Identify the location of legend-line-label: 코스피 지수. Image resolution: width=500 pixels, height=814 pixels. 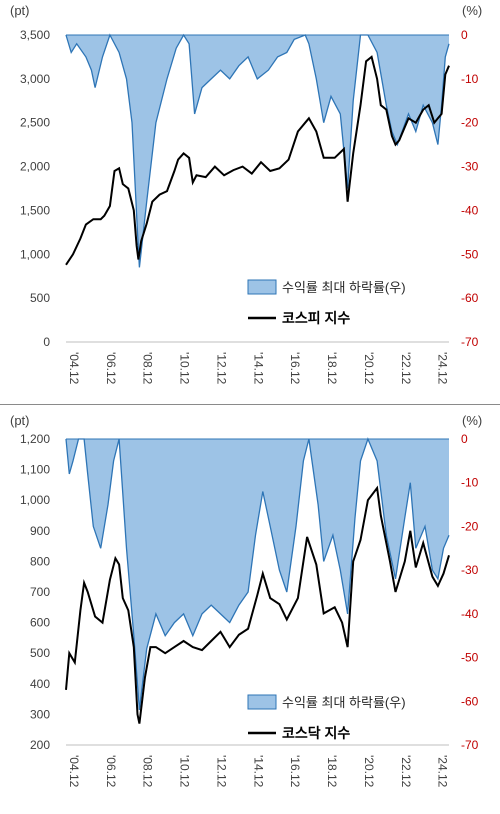
(316, 318).